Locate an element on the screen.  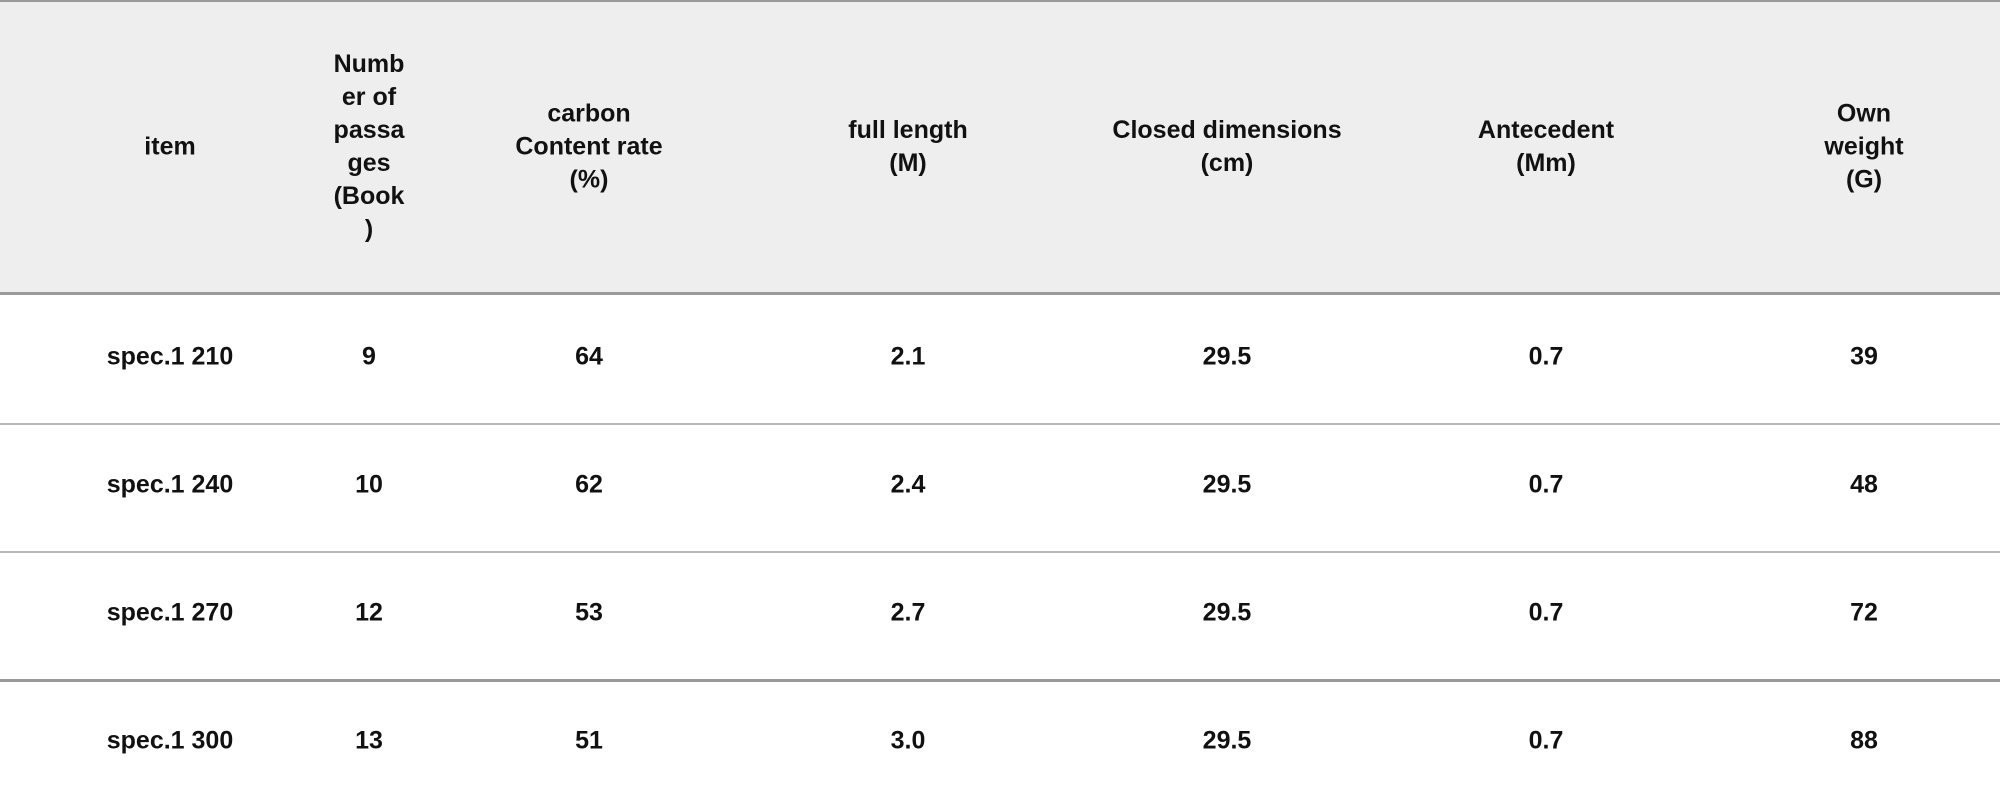
header-item: item is located at coordinates (170, 146).